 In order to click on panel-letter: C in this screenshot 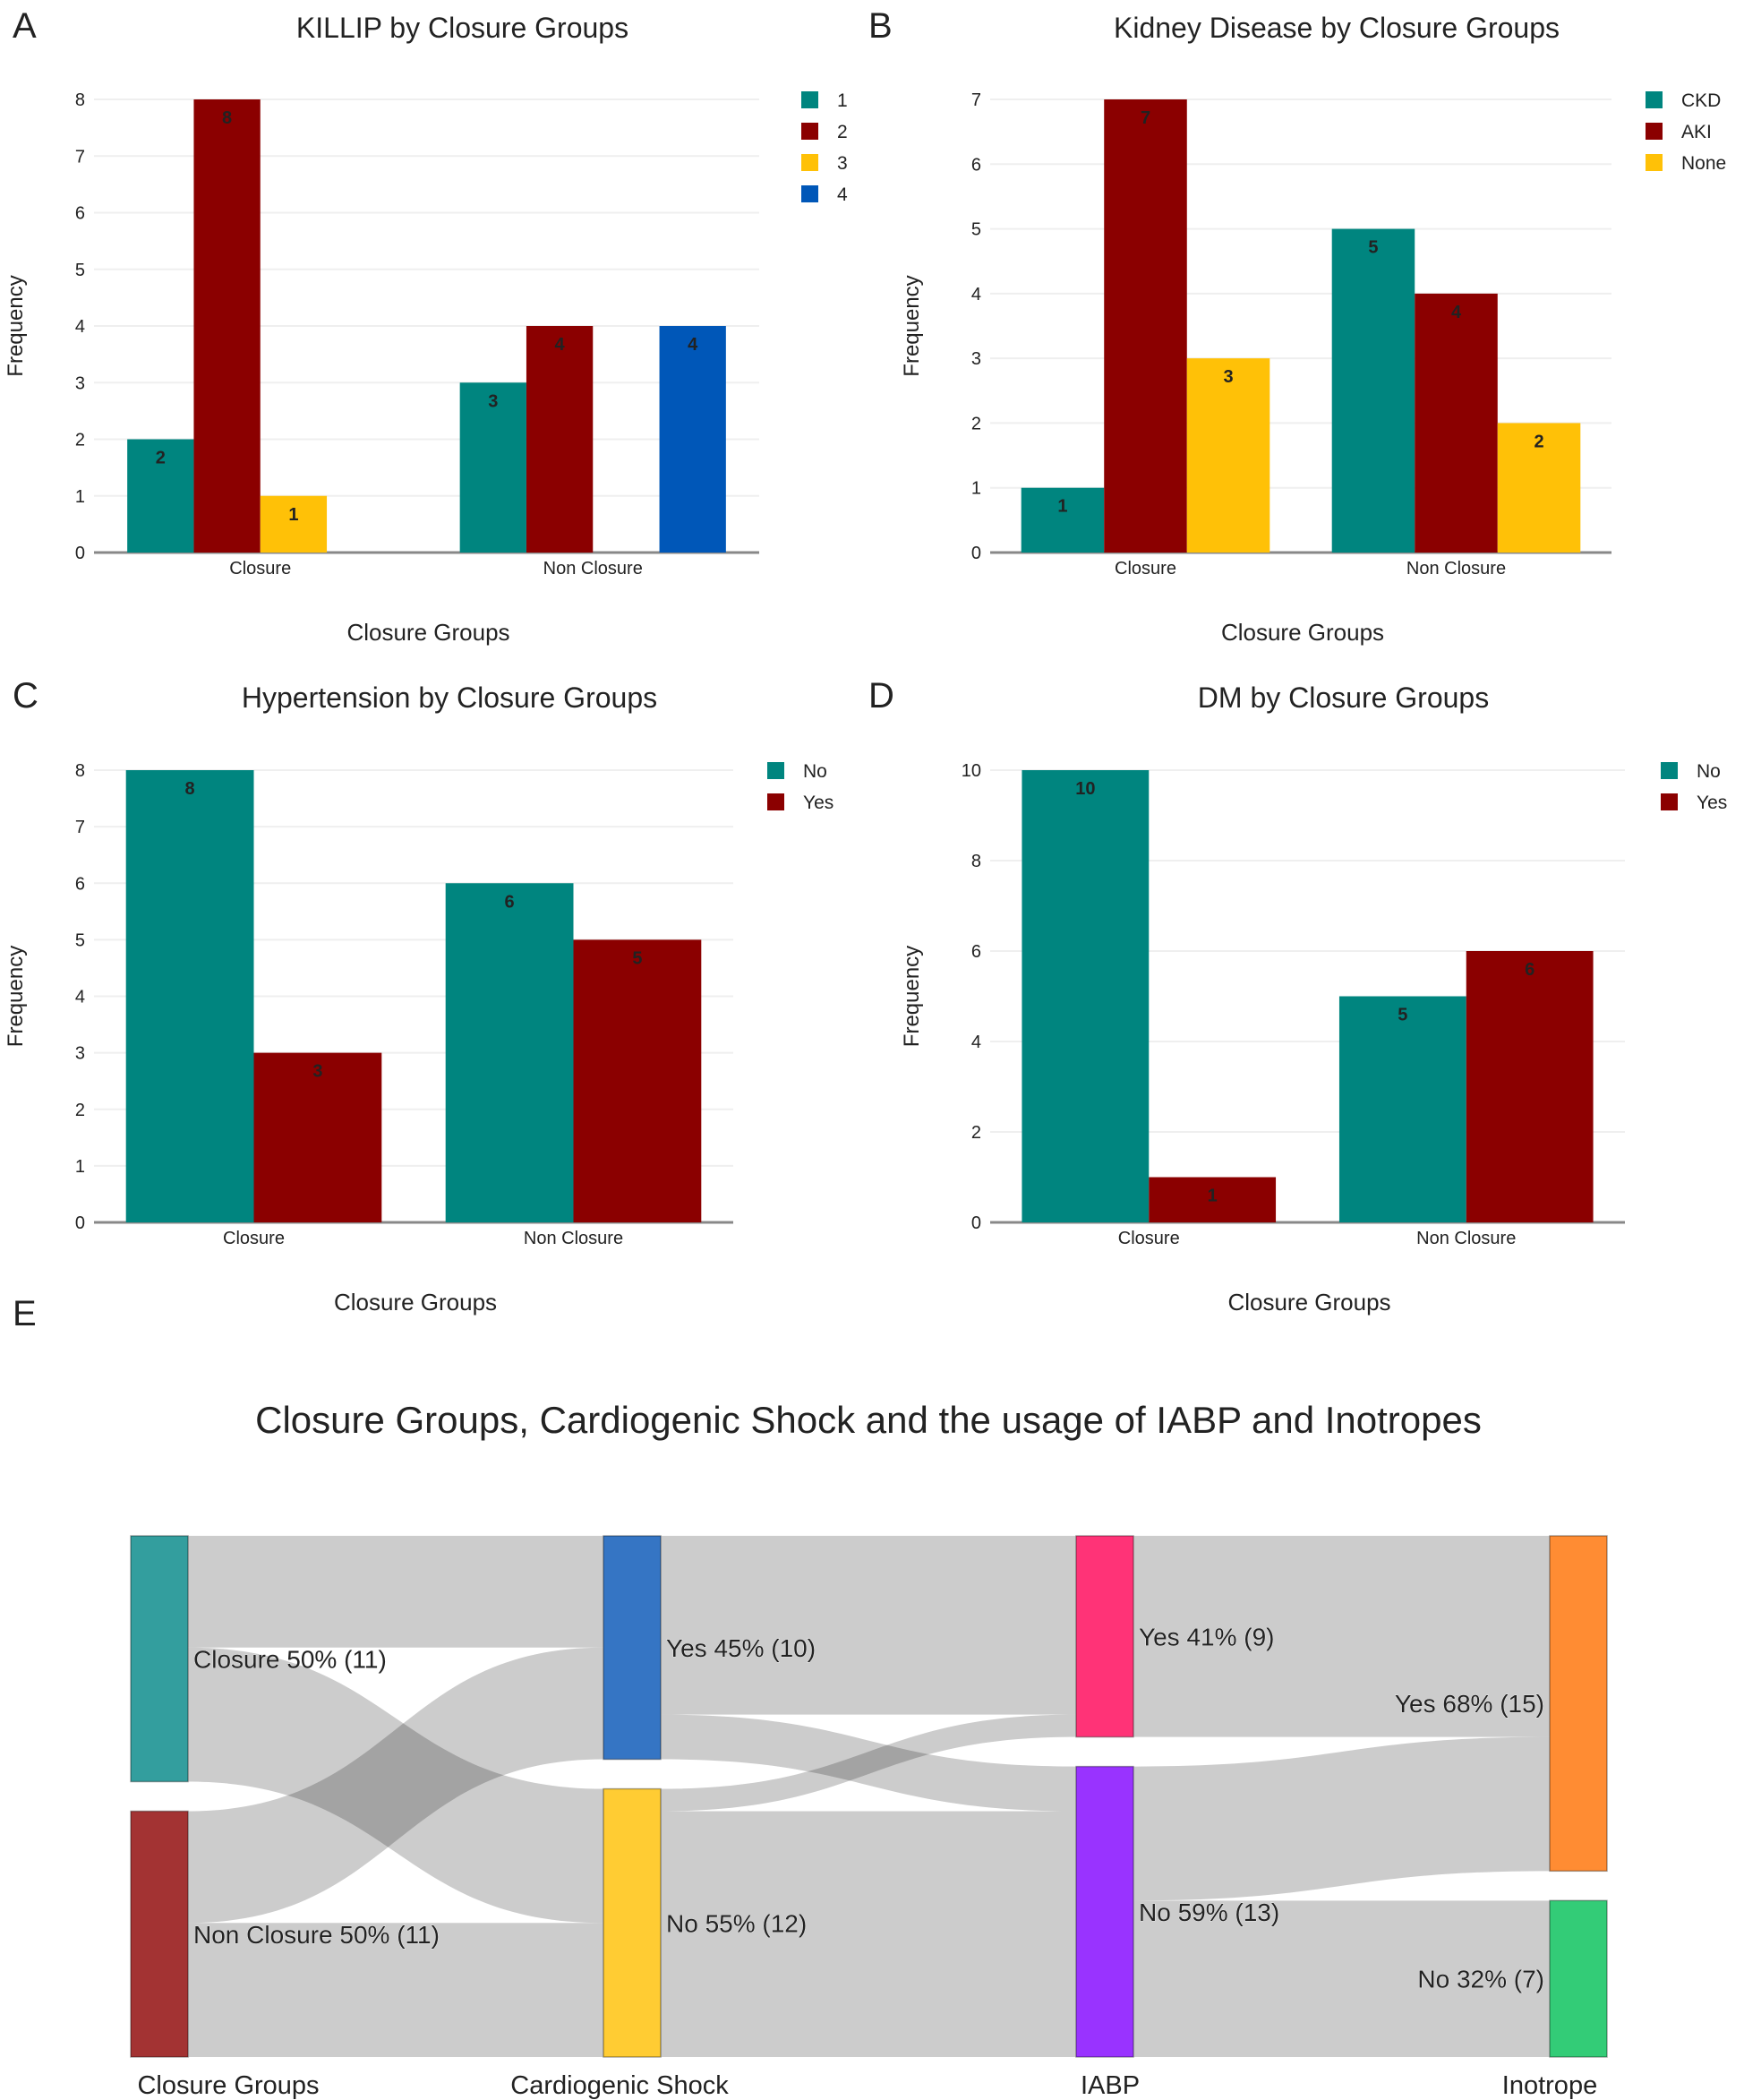, I will do `click(25, 696)`.